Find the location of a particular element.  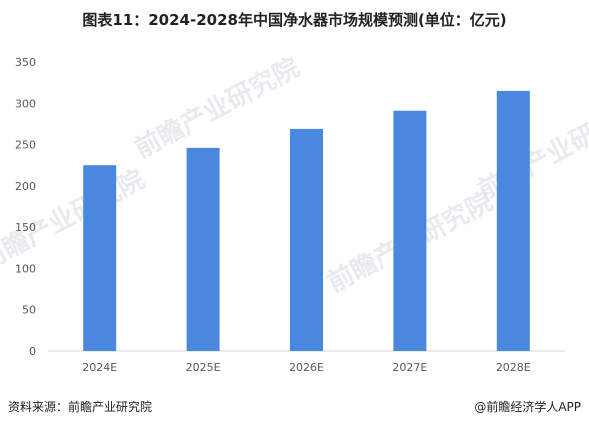

y-tick-label: 50 is located at coordinates (29, 310).